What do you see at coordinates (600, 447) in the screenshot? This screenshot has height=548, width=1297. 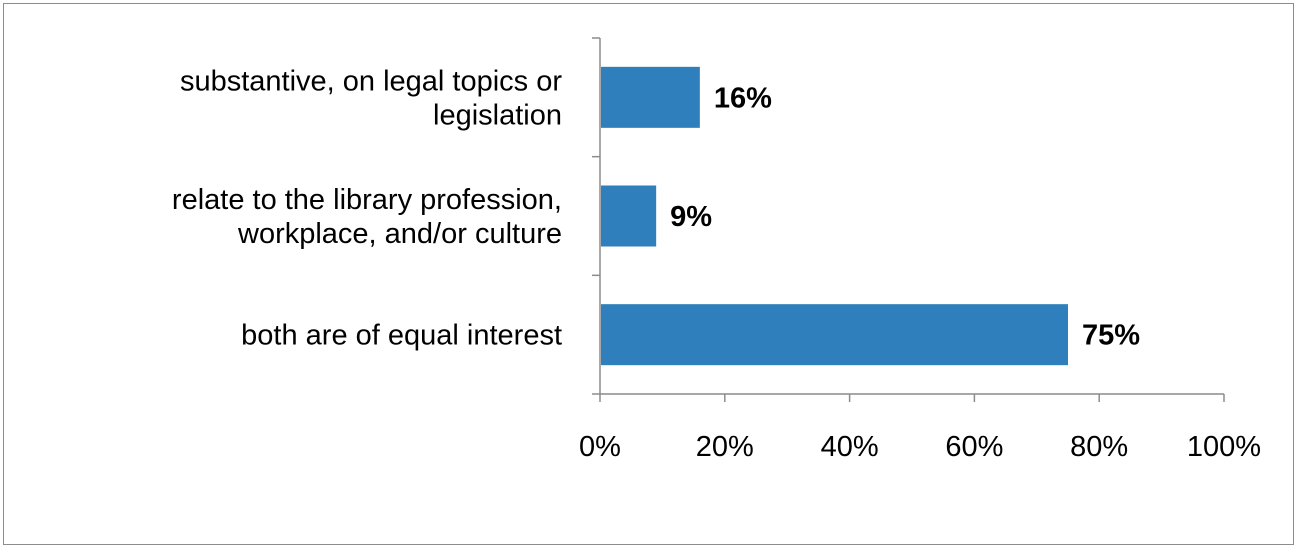 I see `x-tick-label: 0%` at bounding box center [600, 447].